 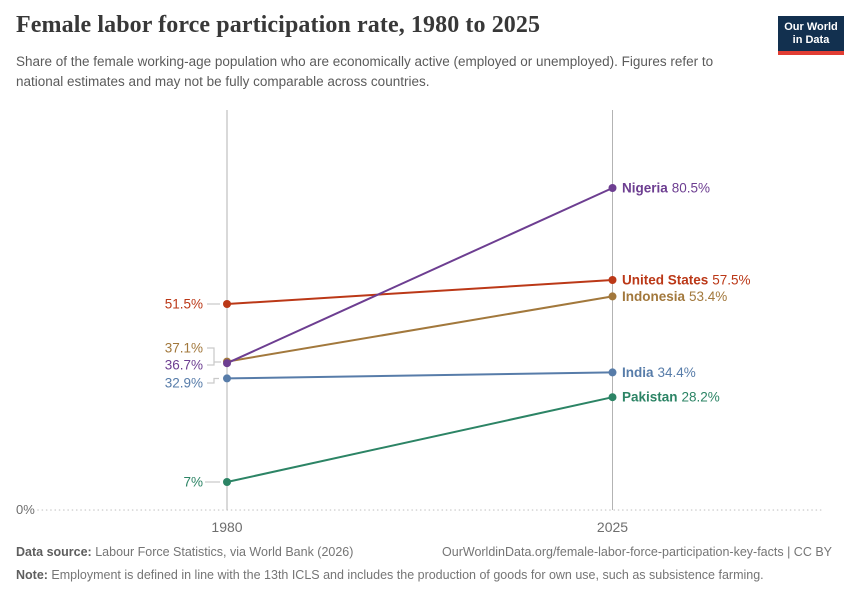 I want to click on data-point-nigeria-start, so click(x=227, y=363).